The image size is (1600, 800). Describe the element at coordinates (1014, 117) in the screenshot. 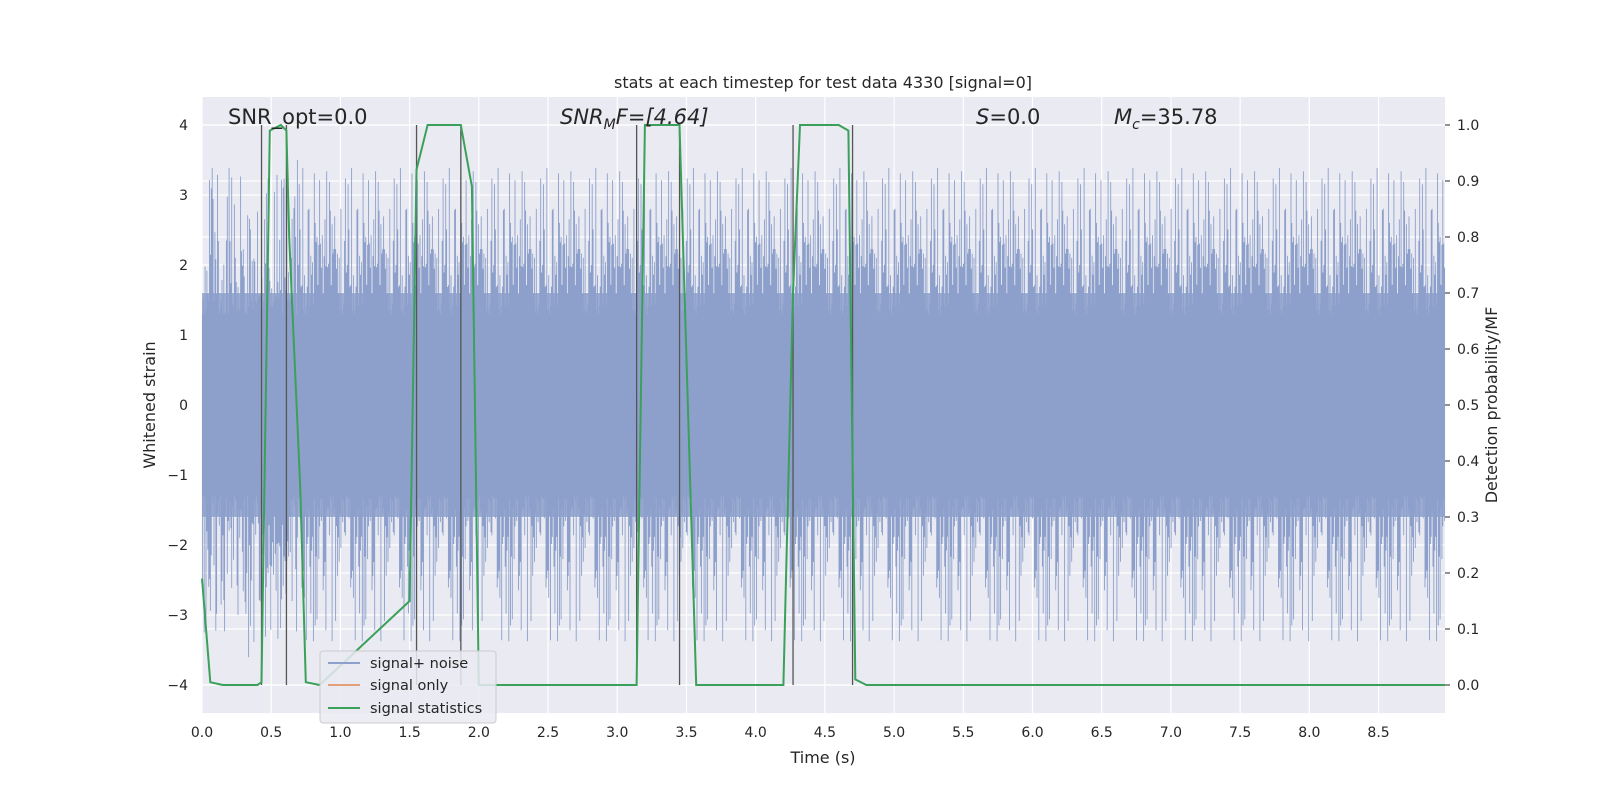

I see `s-rest: =0.0` at that location.